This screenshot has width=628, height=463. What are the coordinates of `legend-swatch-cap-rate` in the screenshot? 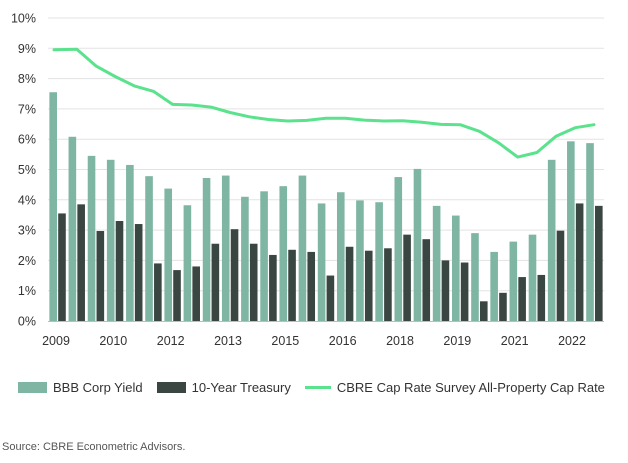 It's located at (317, 387).